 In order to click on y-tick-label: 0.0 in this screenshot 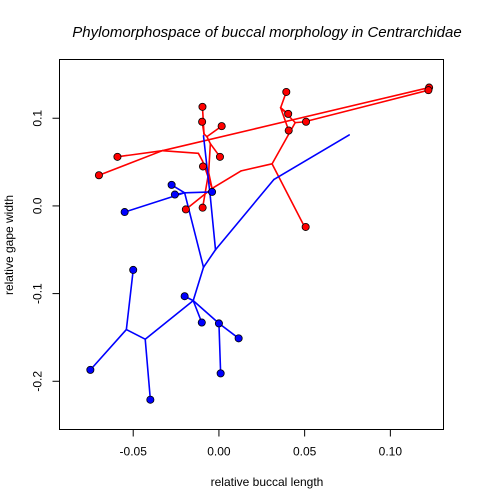, I will do `click(38, 205)`.